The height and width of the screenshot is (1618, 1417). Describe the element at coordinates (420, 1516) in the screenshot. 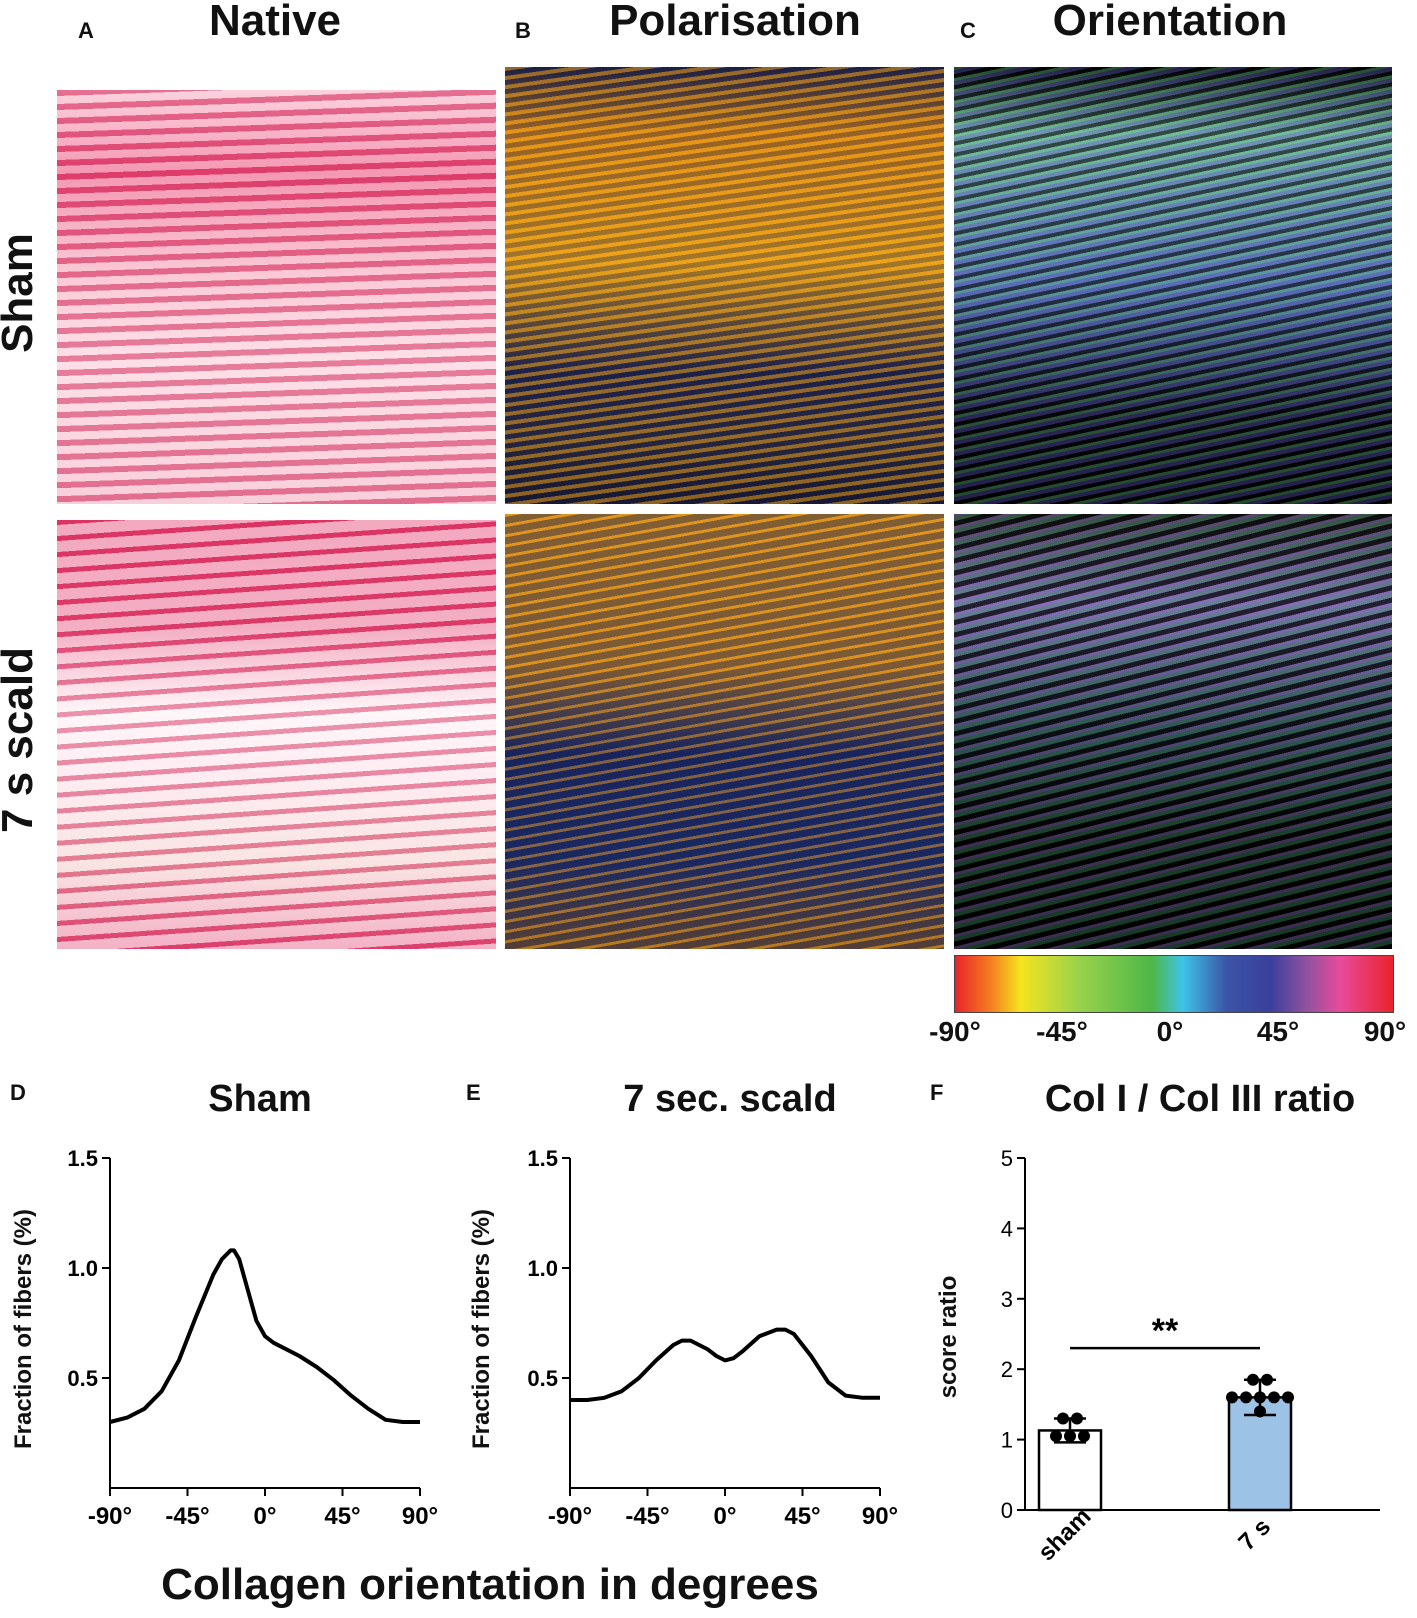

I see `chart-d-x-tick-label: 90°` at that location.